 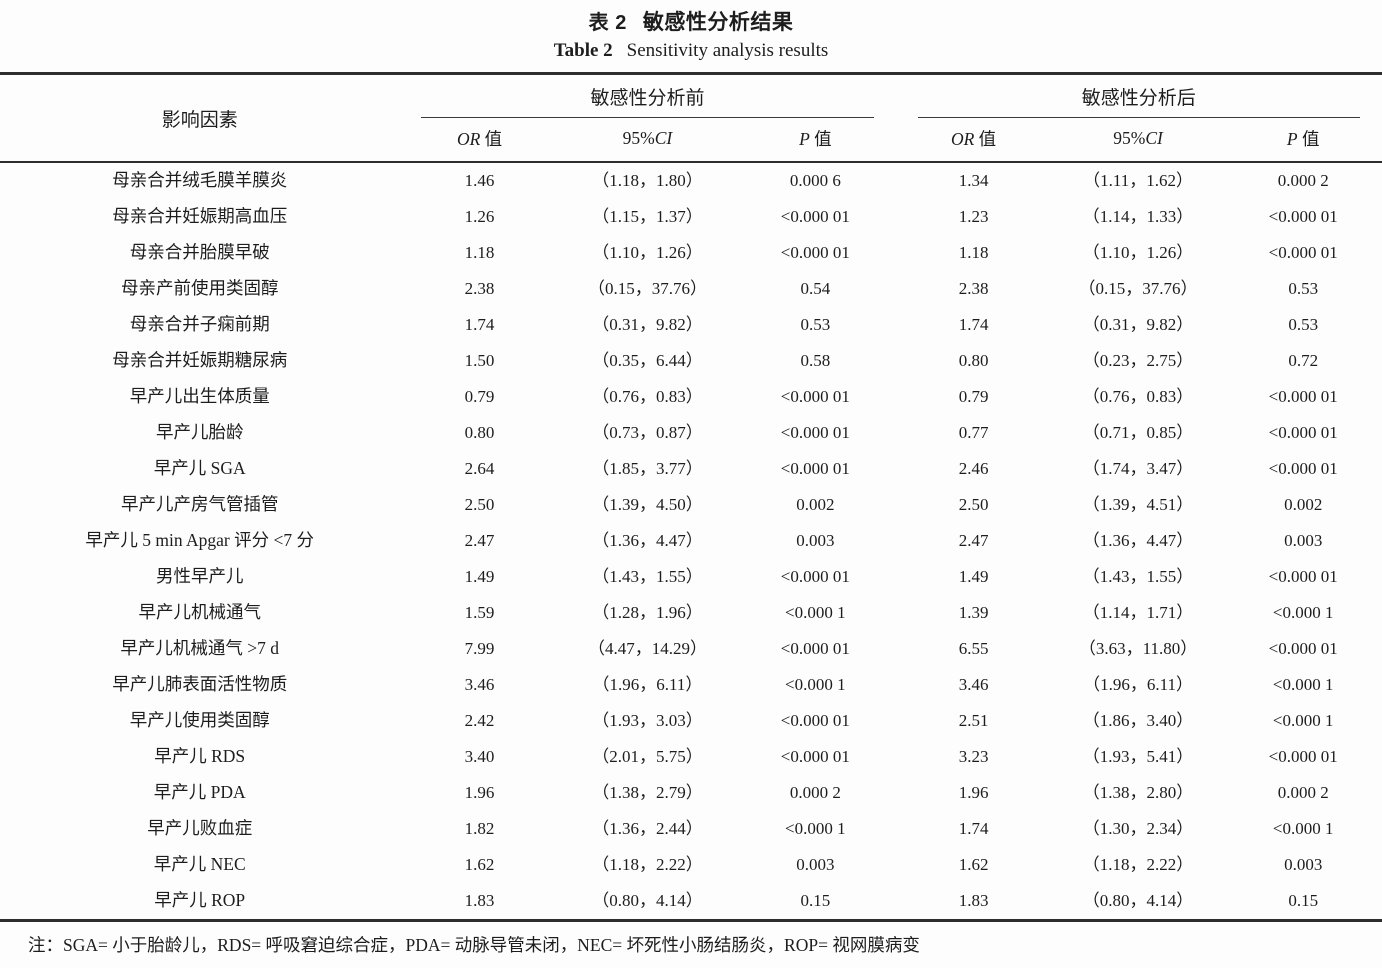 I want to click on table-title-zh-text: 敏感性分析结果, so click(x=718, y=22).